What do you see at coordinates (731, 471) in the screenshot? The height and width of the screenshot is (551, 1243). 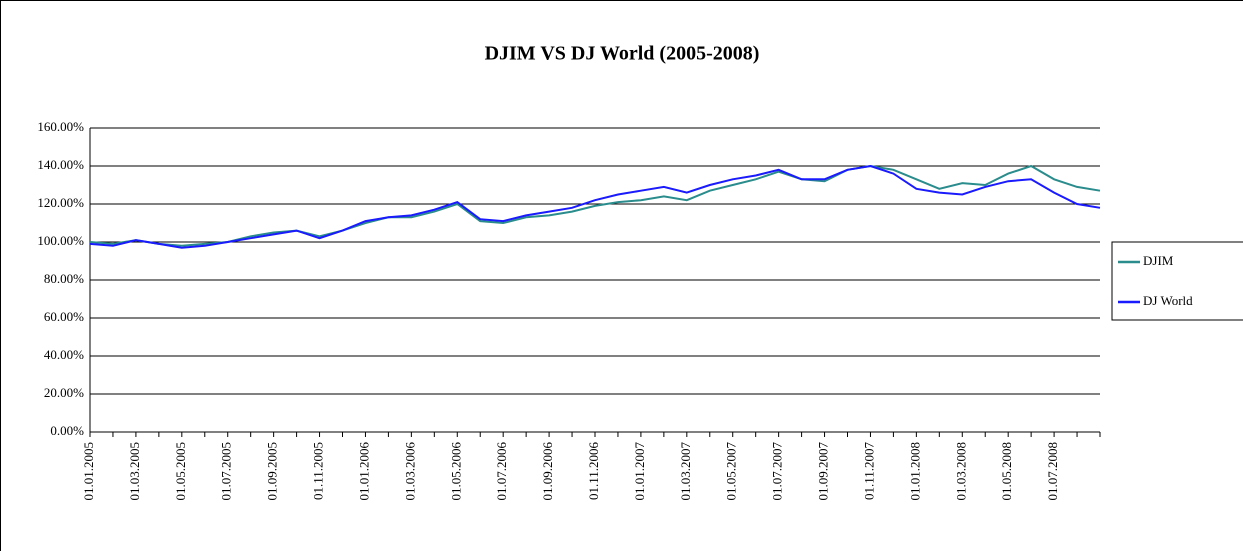 I see `x-tick-label: 01.05.2007` at bounding box center [731, 471].